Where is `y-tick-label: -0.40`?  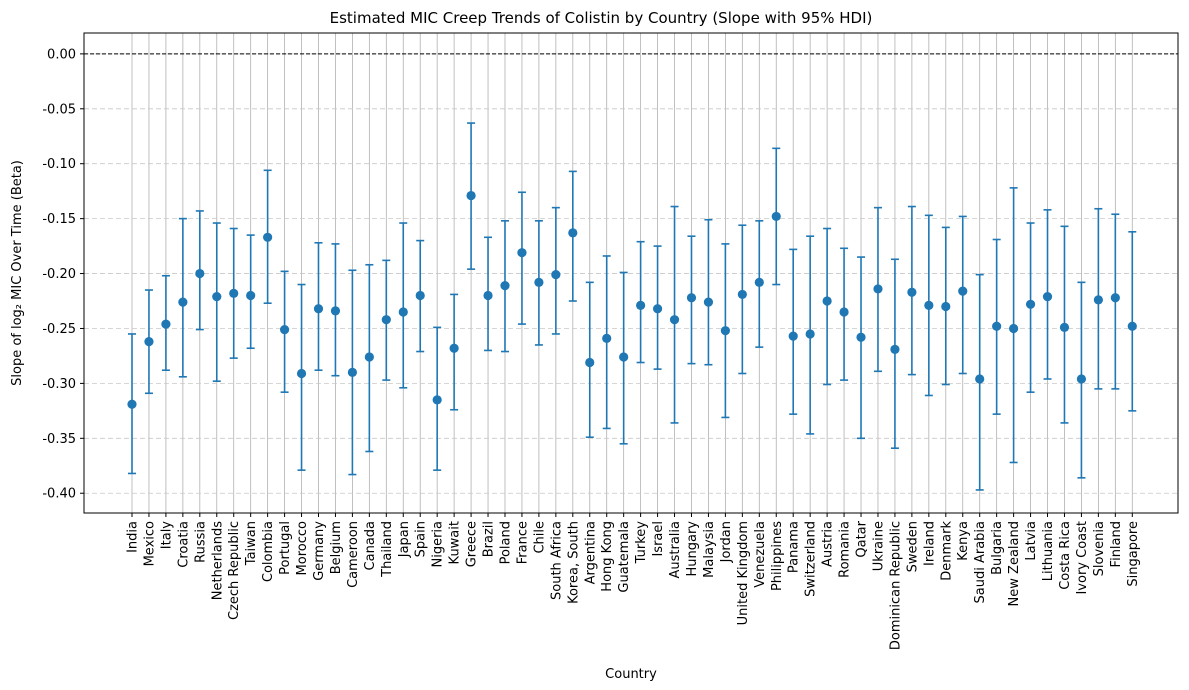
y-tick-label: -0.40 is located at coordinates (59, 494).